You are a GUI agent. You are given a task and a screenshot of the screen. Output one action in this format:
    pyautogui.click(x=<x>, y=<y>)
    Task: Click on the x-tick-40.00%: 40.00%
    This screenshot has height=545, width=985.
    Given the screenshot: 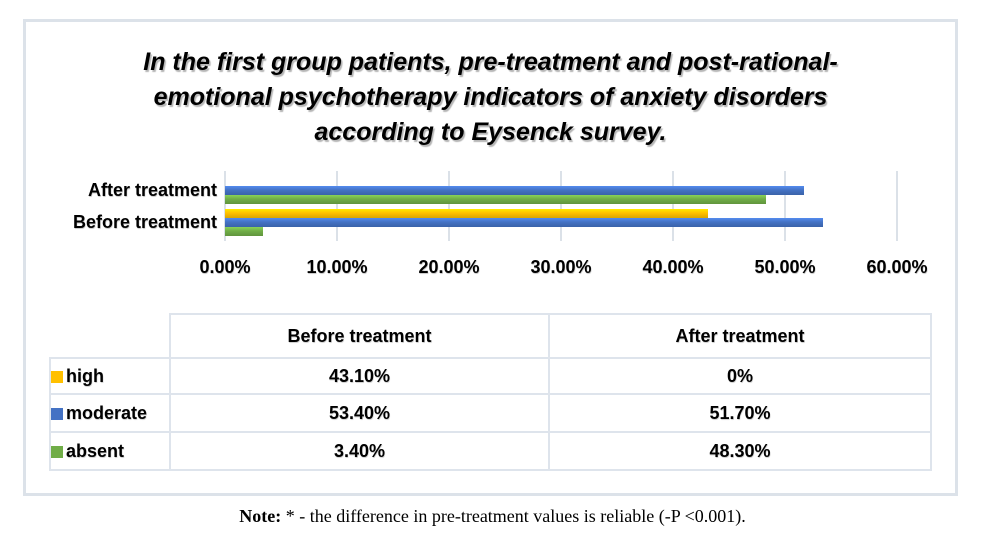 What is the action you would take?
    pyautogui.click(x=673, y=267)
    